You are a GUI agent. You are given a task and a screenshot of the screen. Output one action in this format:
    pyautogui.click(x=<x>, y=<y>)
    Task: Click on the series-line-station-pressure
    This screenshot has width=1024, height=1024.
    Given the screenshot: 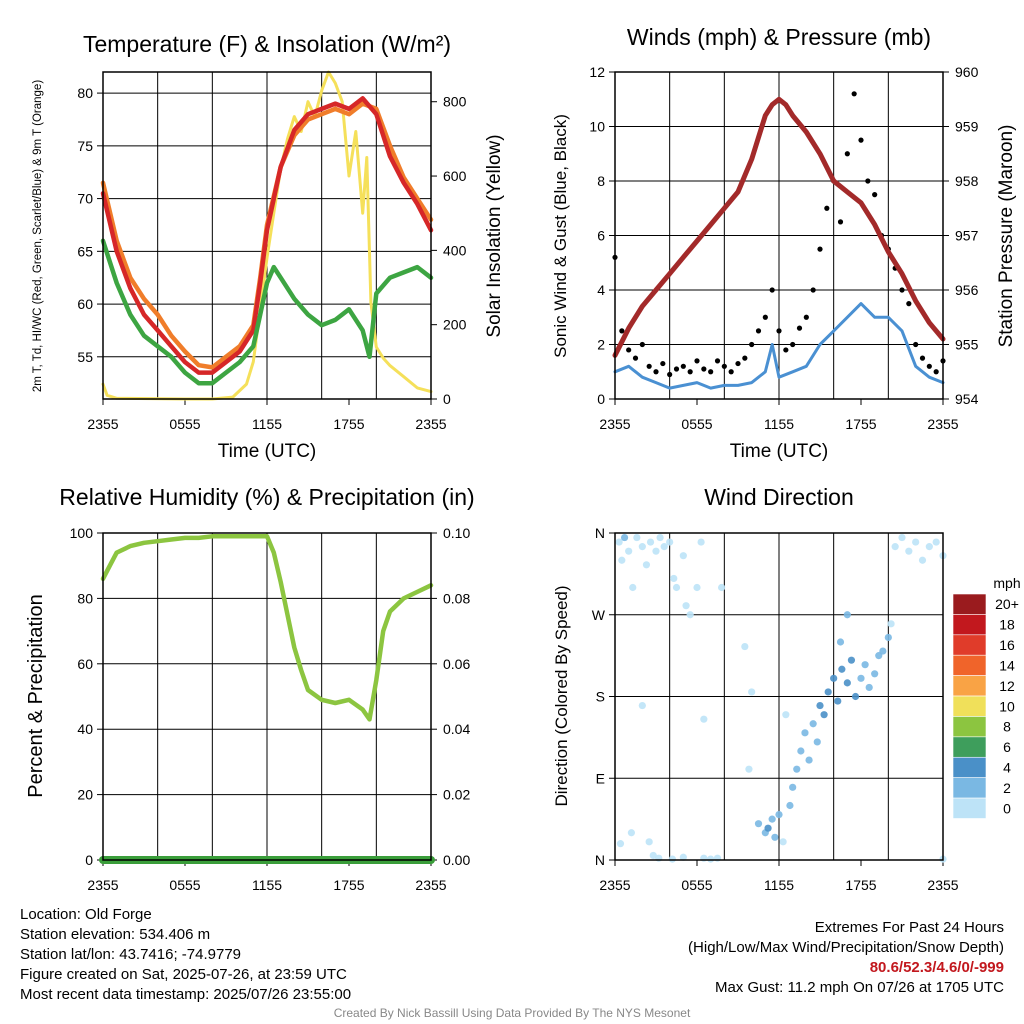 What is the action you would take?
    pyautogui.click(x=779, y=227)
    